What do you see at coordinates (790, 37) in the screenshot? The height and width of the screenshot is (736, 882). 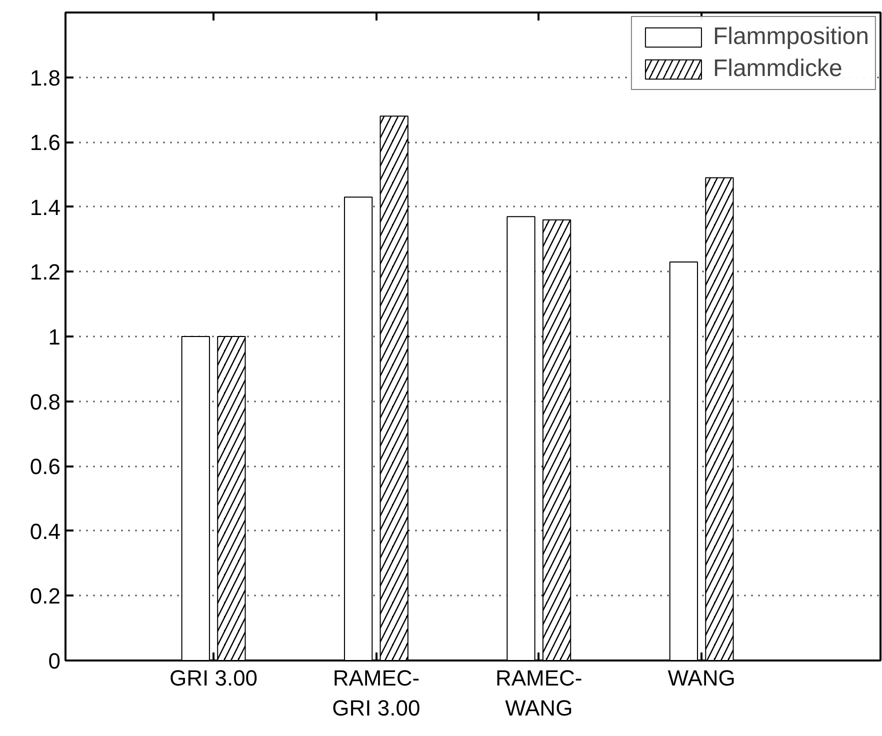 I see `legend-label: Flammposition` at bounding box center [790, 37].